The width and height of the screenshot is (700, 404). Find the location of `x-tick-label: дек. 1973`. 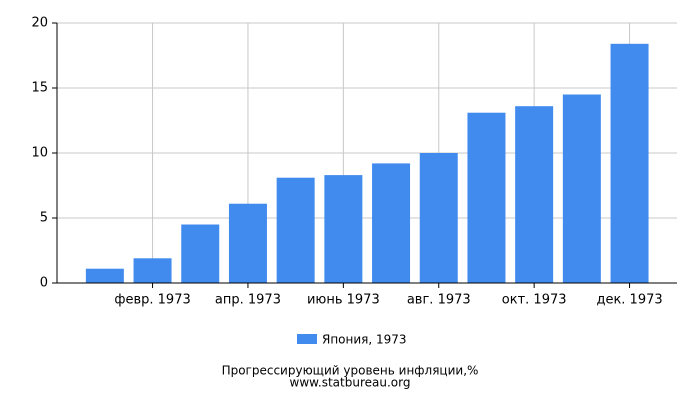

x-tick-label: дек. 1973 is located at coordinates (629, 300).